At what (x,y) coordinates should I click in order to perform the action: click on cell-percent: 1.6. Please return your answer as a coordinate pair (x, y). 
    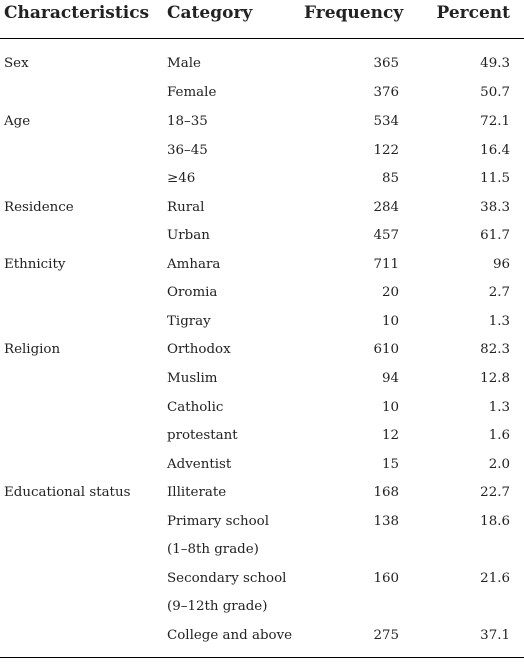
    Looking at the image, I should click on (499, 435).